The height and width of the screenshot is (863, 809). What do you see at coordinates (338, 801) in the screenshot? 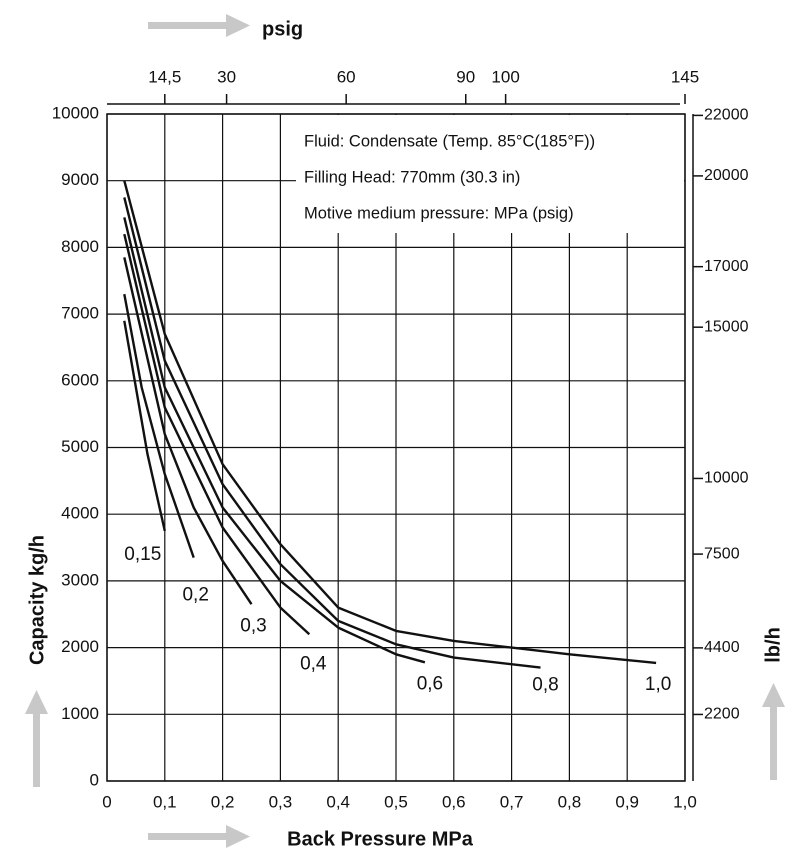
I see `x-tick-label: 0,4` at bounding box center [338, 801].